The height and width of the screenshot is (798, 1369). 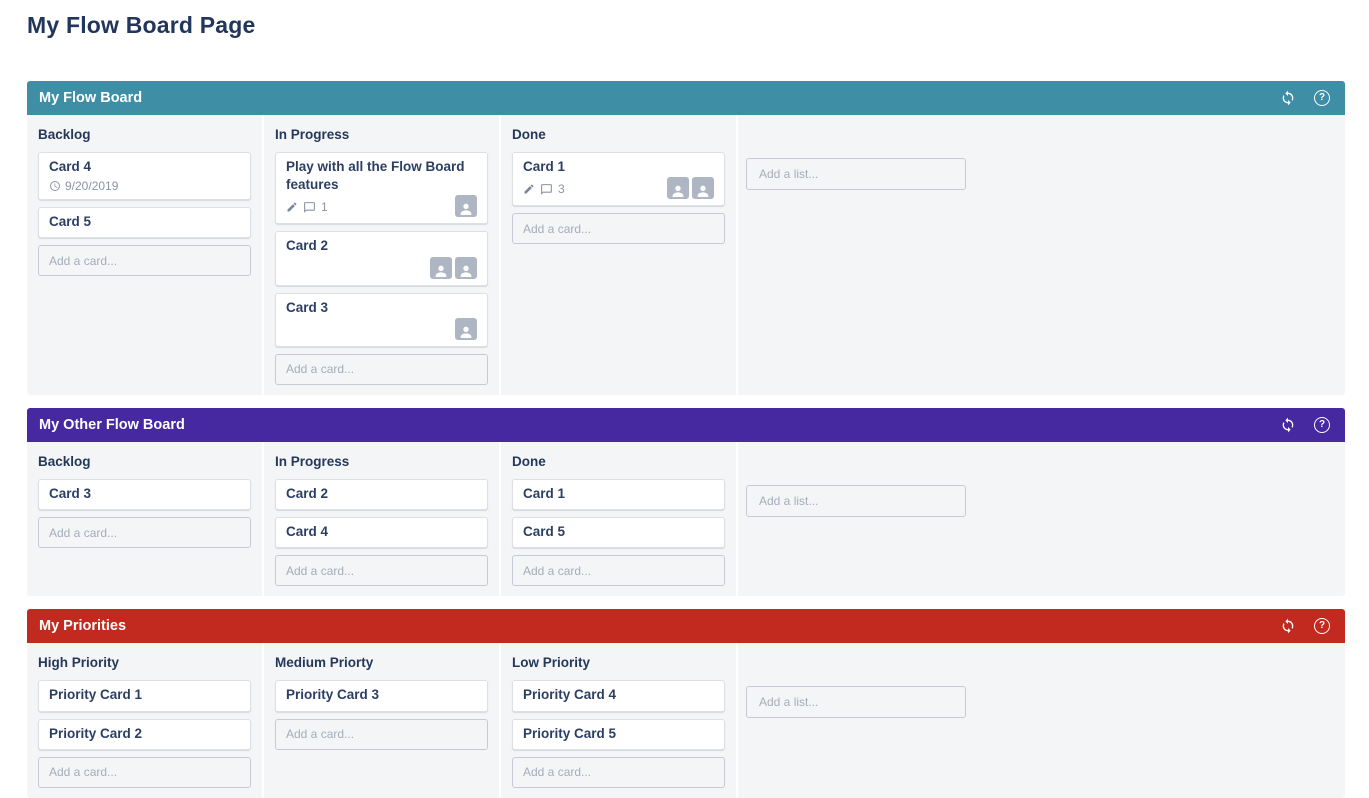 I want to click on card-due-date: 9/20/2019, so click(x=144, y=186).